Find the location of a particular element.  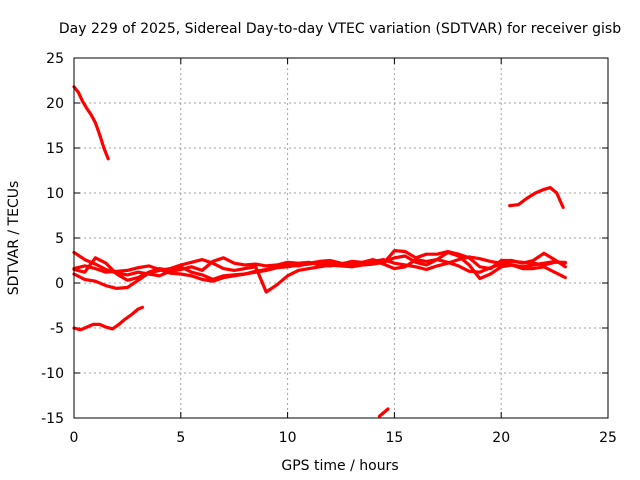

series-right-arc is located at coordinates (536, 197).